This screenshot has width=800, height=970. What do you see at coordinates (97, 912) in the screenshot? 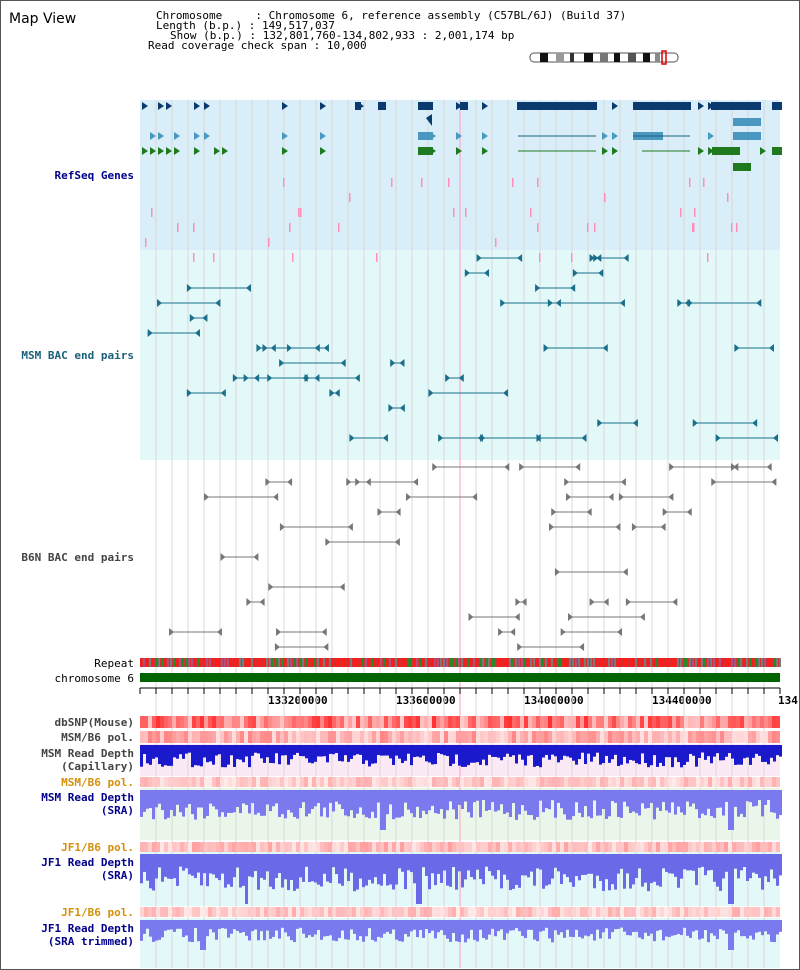
I see `track-label-jf1-b6-pol-2: JF1/B6 pol.` at bounding box center [97, 912].